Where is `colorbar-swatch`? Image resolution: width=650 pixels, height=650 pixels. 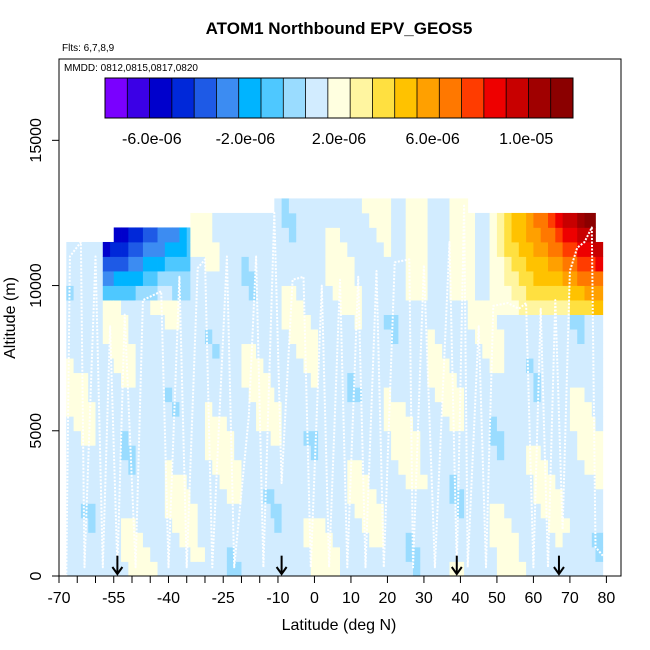 colorbar-swatch is located at coordinates (250, 98).